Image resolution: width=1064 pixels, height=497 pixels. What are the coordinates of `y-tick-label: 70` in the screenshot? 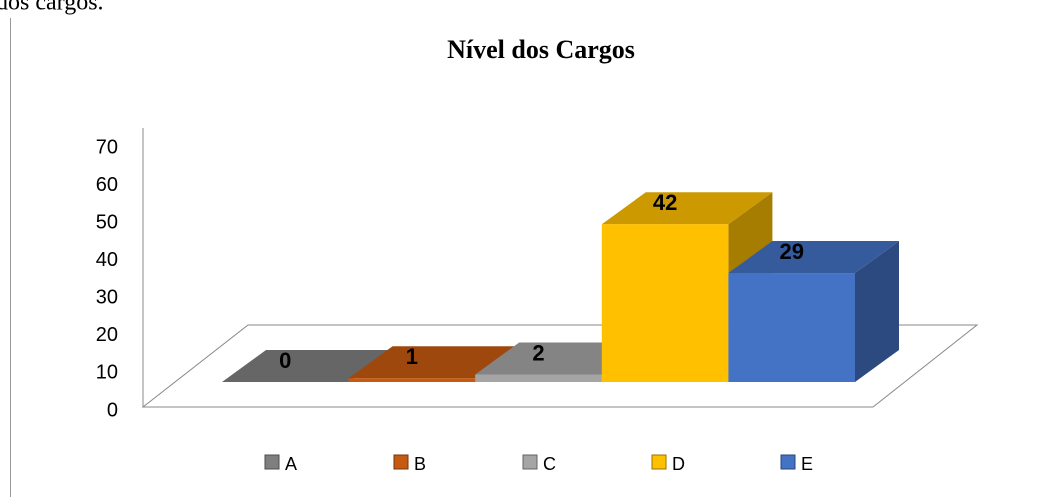 It's located at (107, 147).